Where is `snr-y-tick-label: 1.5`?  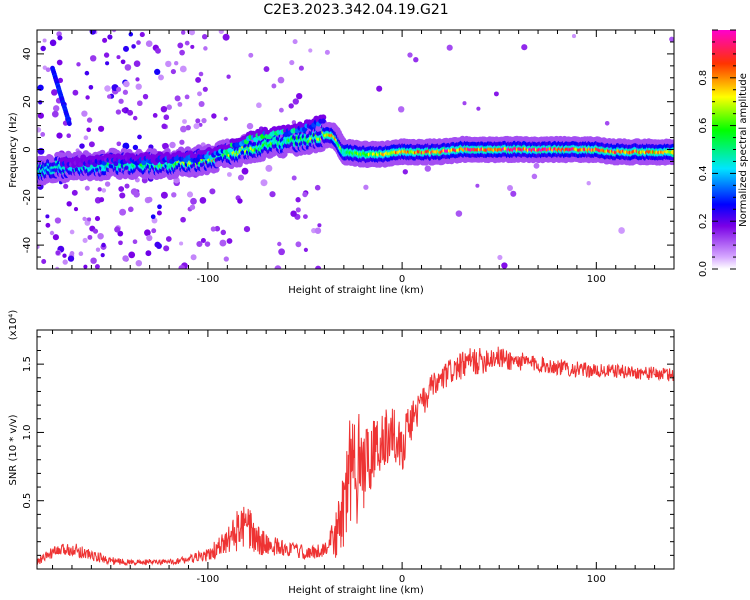
snr-y-tick-label: 1.5 is located at coordinates (27, 364).